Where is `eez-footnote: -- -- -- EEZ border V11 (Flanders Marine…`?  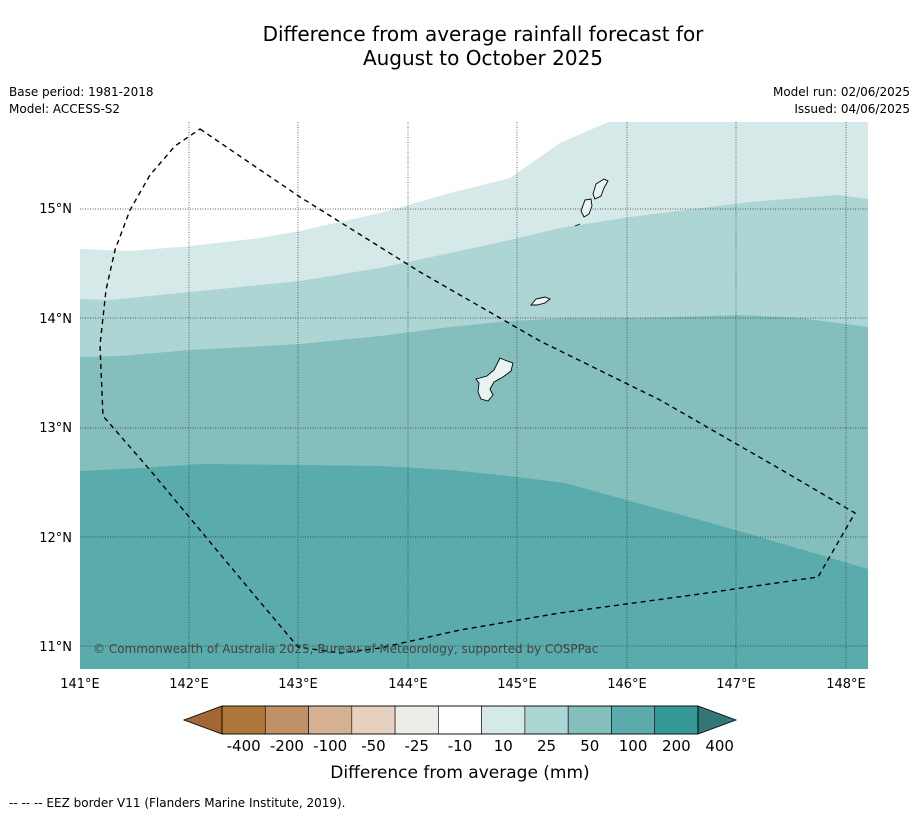
eez-footnote: -- -- -- EEZ border V11 (Flanders Marine… is located at coordinates (177, 803).